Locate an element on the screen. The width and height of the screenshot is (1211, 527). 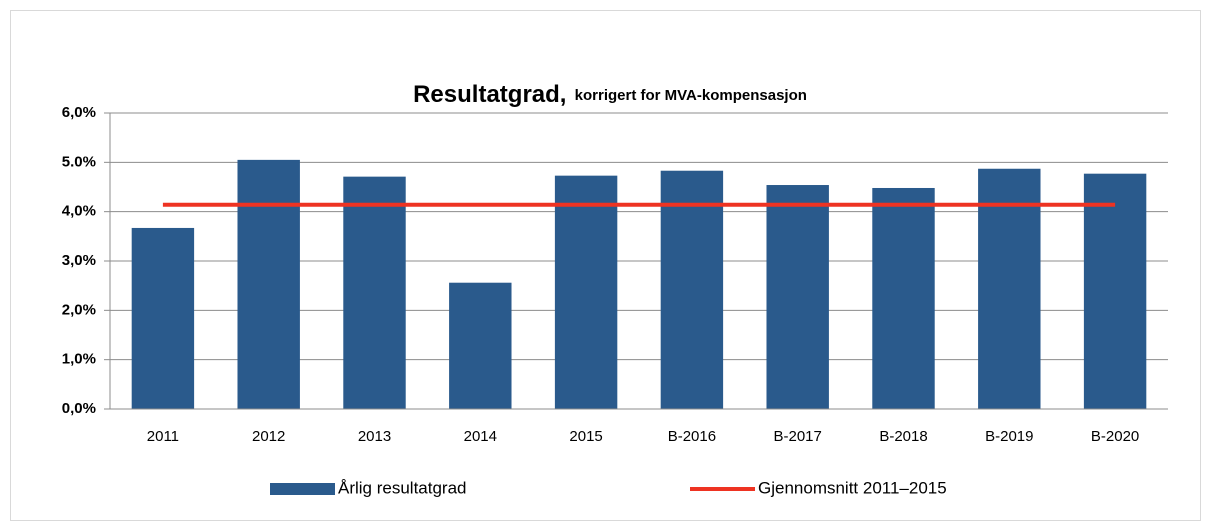
y-tick-label: 2,0% is located at coordinates (79, 309).